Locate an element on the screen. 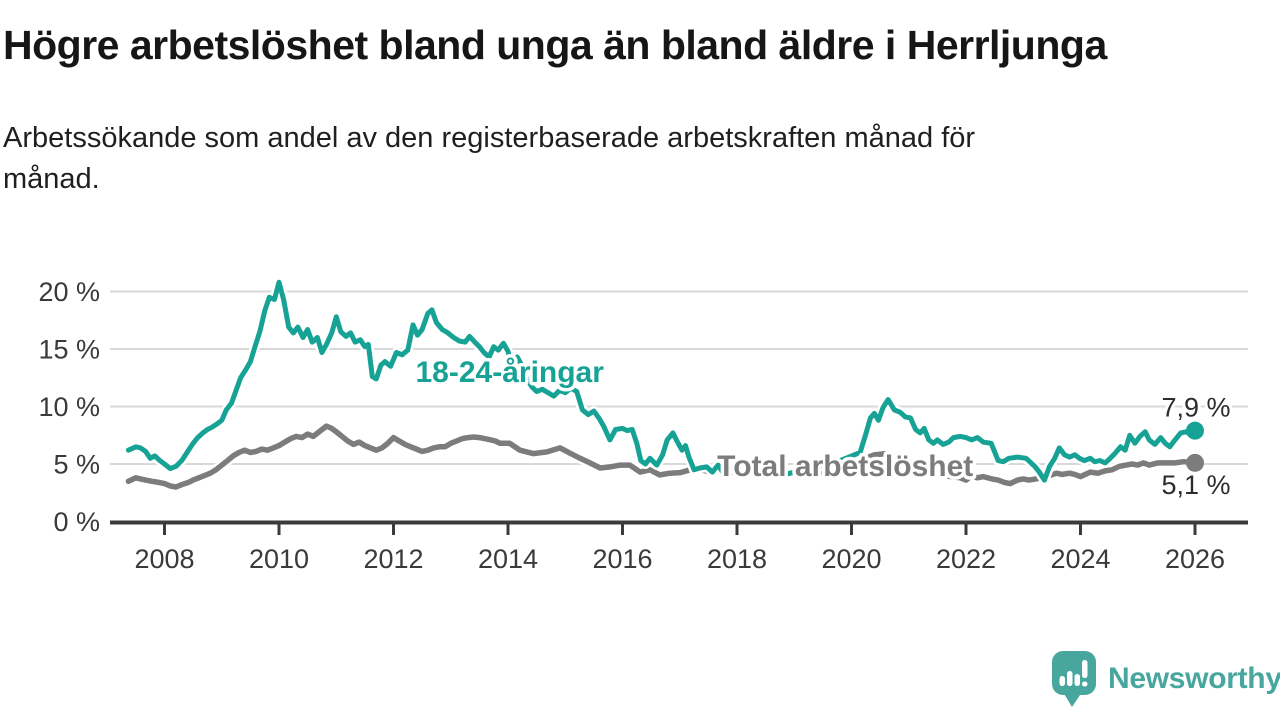 Image resolution: width=1280 pixels, height=720 pixels. brand-footer: Newsworthy is located at coordinates (1165, 678).